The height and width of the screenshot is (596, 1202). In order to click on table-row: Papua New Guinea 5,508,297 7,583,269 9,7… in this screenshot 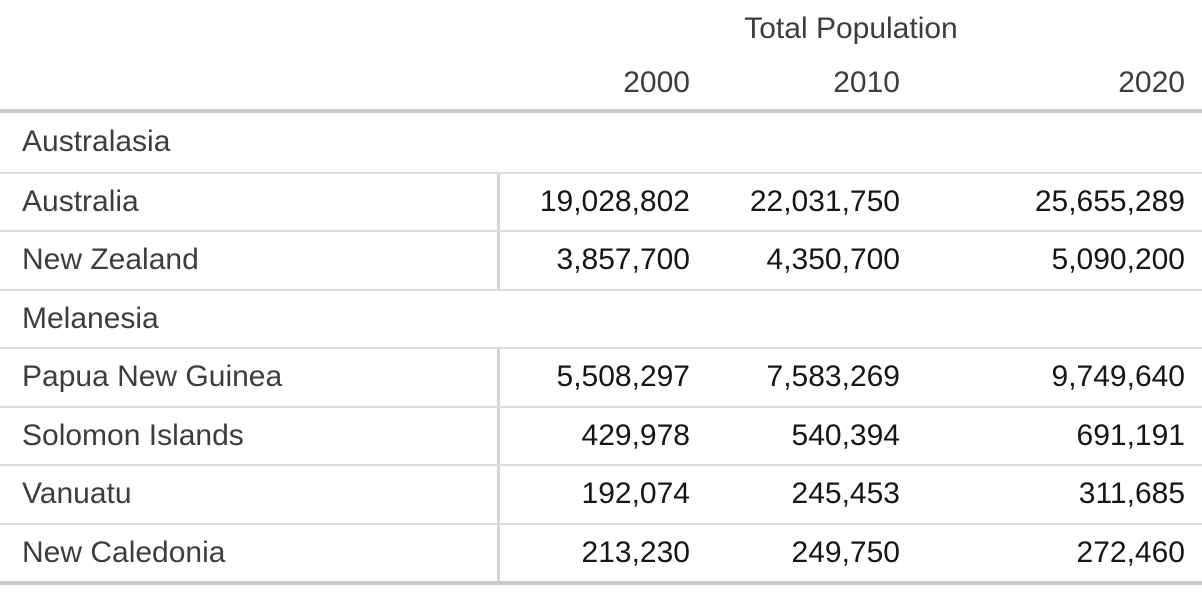, I will do `click(601, 376)`.